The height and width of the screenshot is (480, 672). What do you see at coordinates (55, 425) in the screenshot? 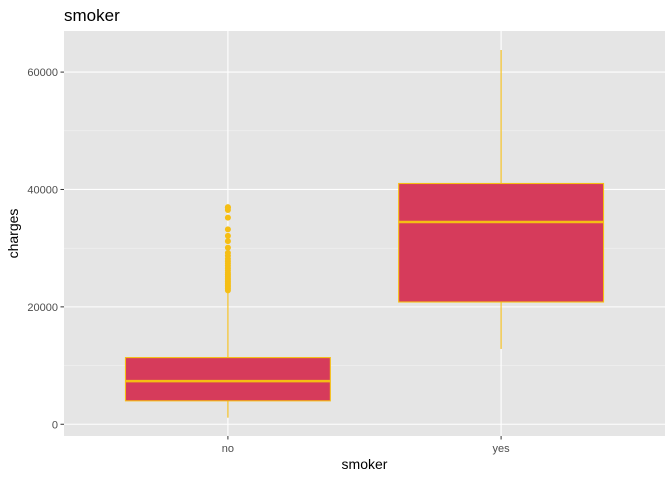
I see `y-tick-label: 0` at bounding box center [55, 425].